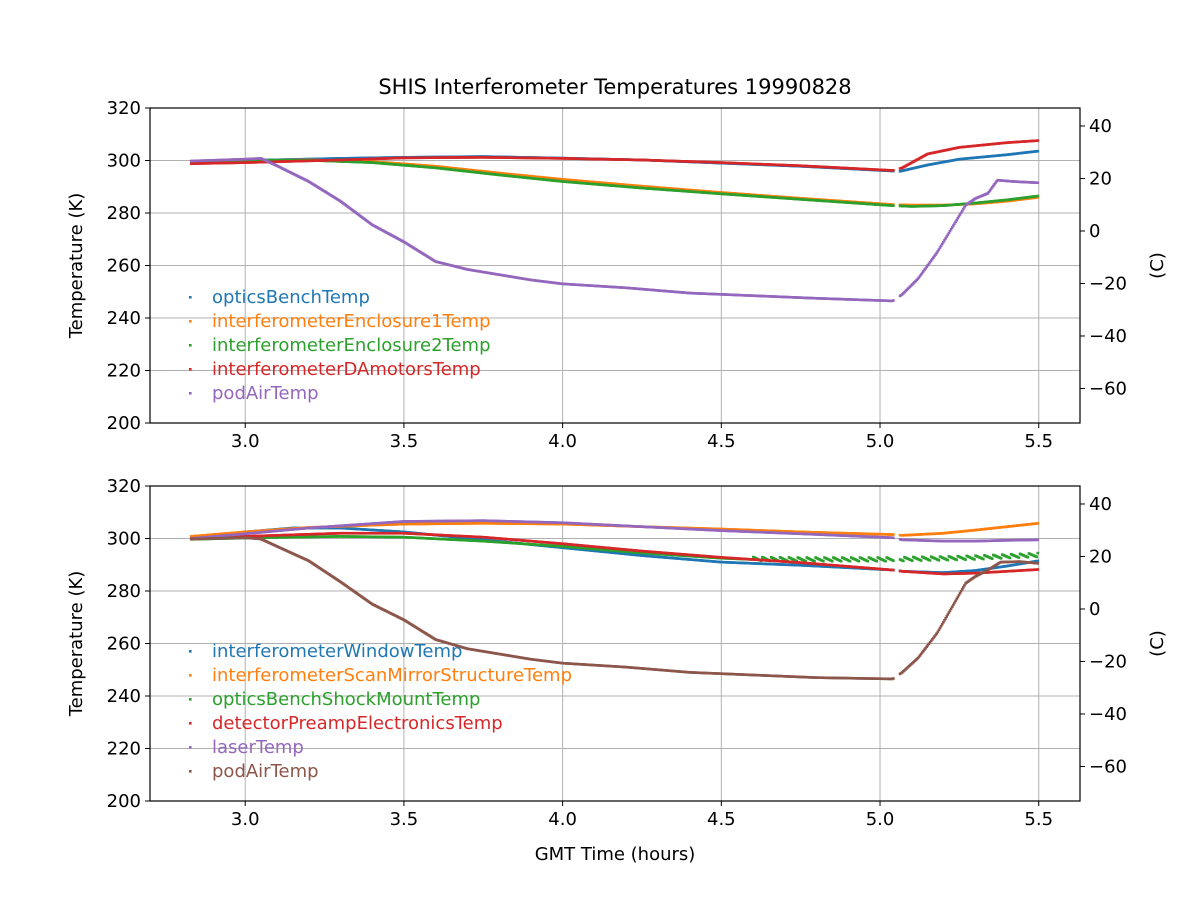 The image size is (1200, 900). Describe the element at coordinates (124, 371) in the screenshot. I see `y-tick-label: 220` at that location.